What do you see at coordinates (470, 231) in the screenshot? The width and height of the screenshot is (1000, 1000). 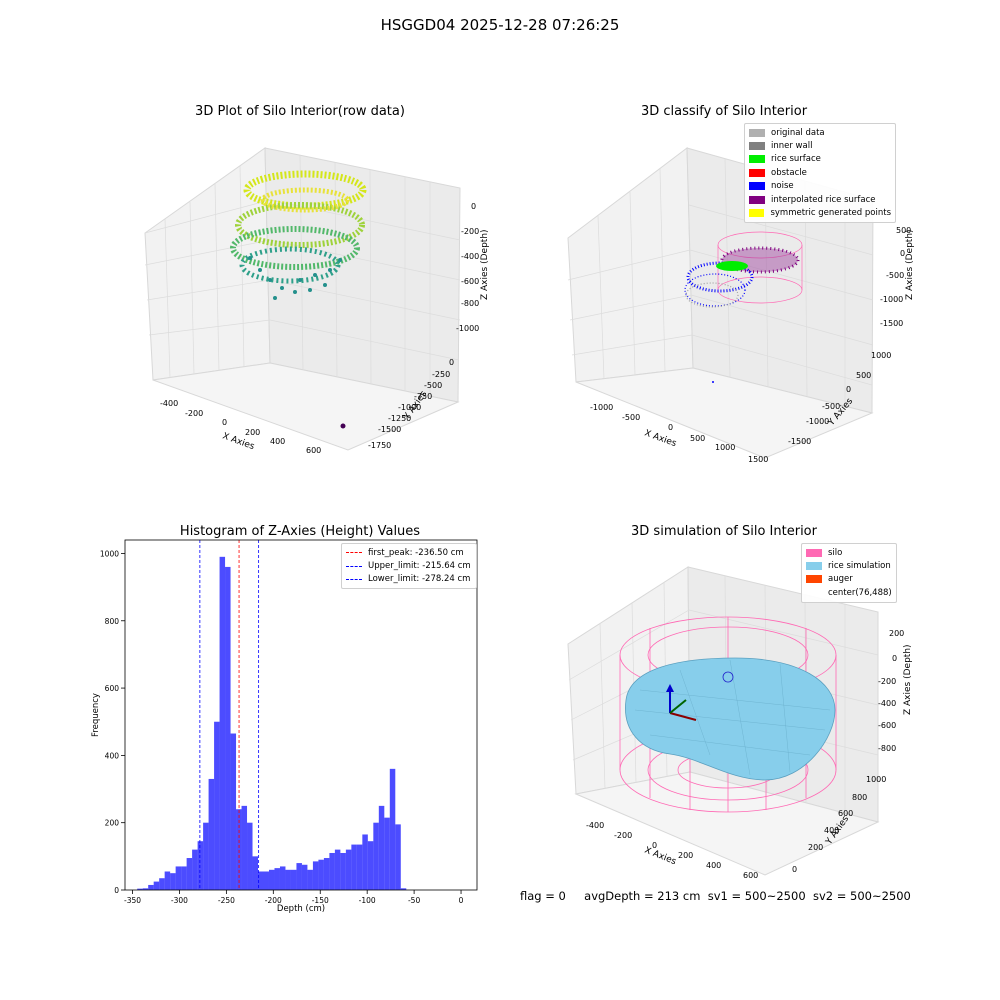 I see `raw-ztick: -200` at bounding box center [470, 231].